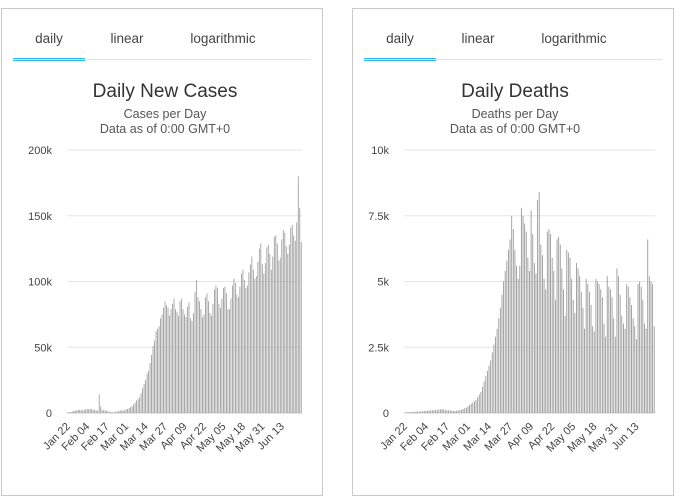 Image resolution: width=680 pixels, height=502 pixels. What do you see at coordinates (162, 35) in the screenshot?
I see `chart-tabs: daily linear logarithmic` at bounding box center [162, 35].